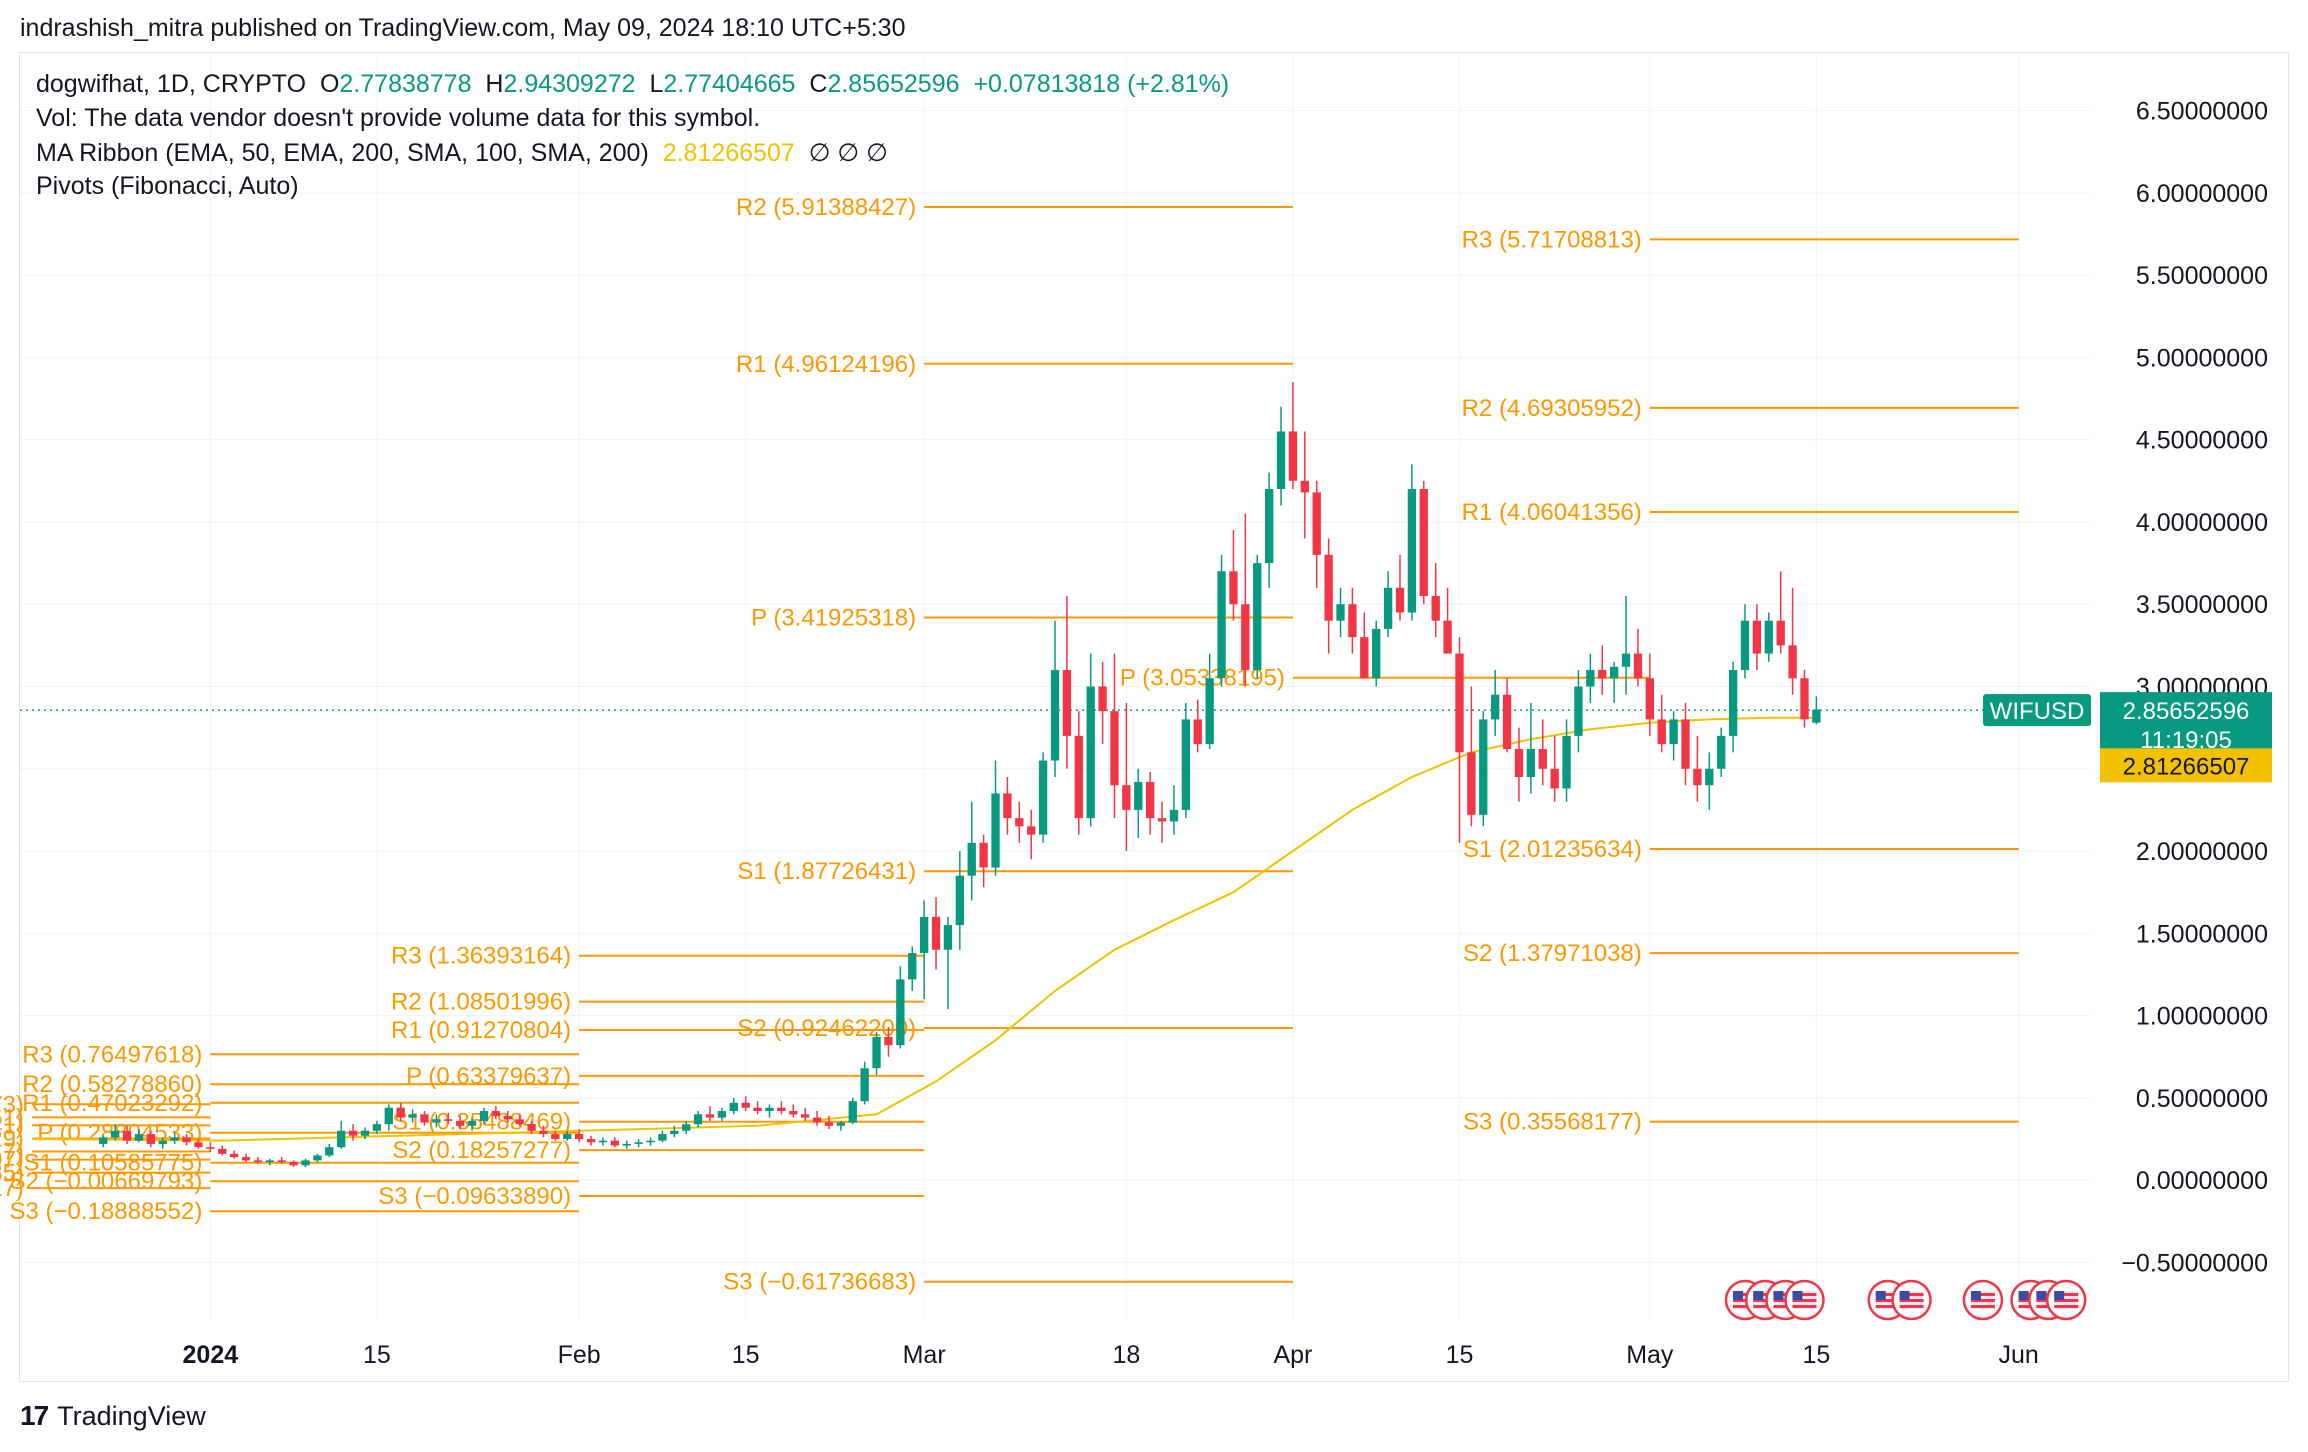  I want to click on pivots-legend: Pivots (Fibonacci, Auto), so click(167, 186).